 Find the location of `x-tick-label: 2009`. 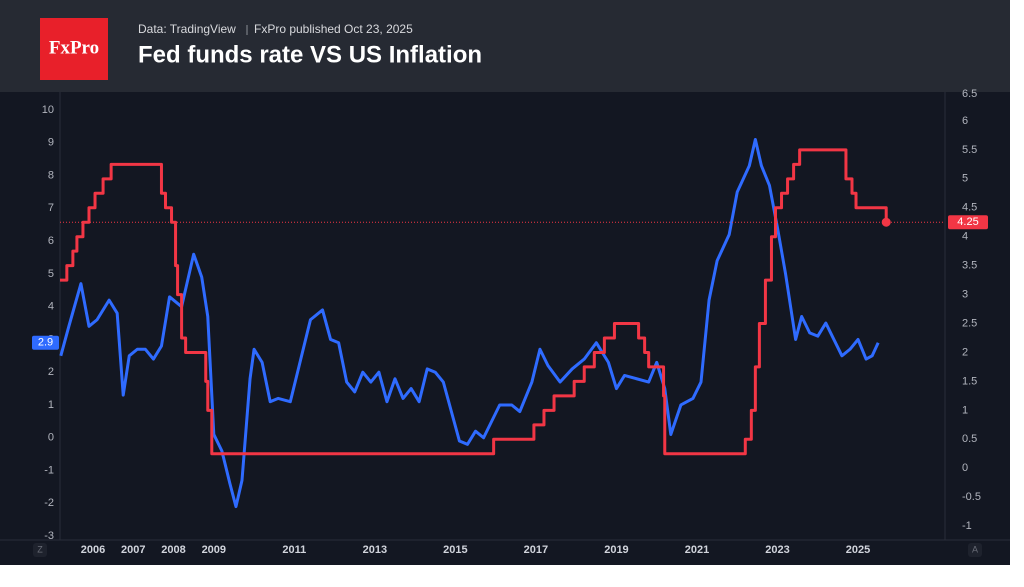

x-tick-label: 2009 is located at coordinates (214, 550).